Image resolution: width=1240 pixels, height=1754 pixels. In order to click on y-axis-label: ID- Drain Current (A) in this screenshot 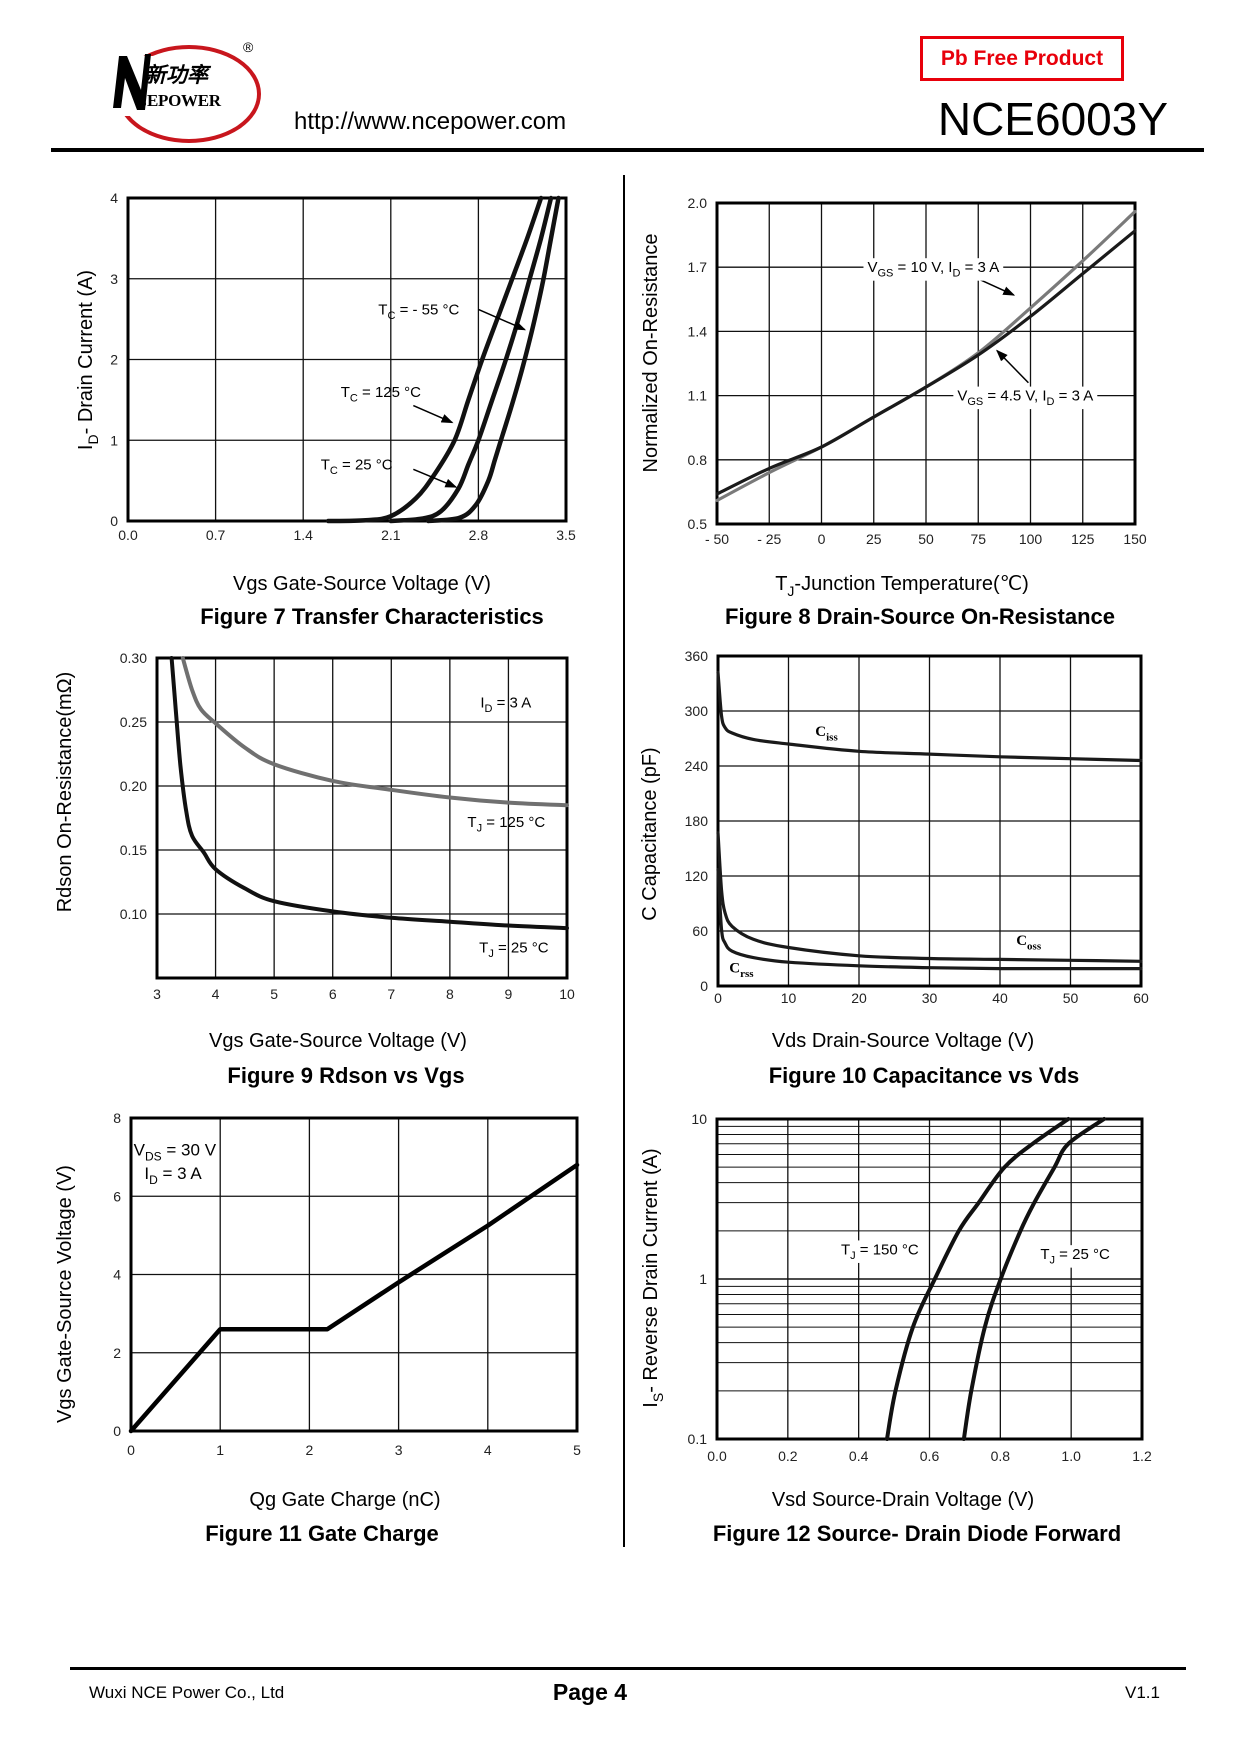, I will do `click(88, 360)`.